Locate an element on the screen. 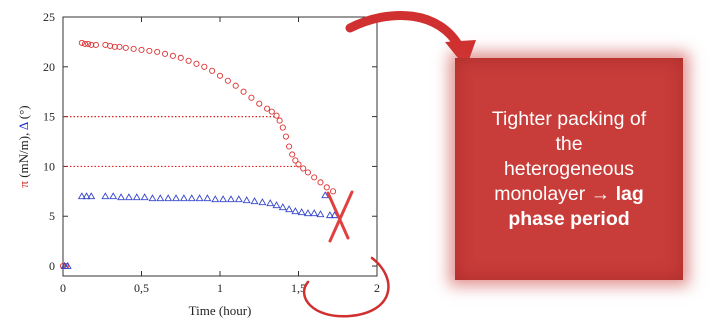 The height and width of the screenshot is (325, 721). y-axis-label-part: π is located at coordinates (23, 184).